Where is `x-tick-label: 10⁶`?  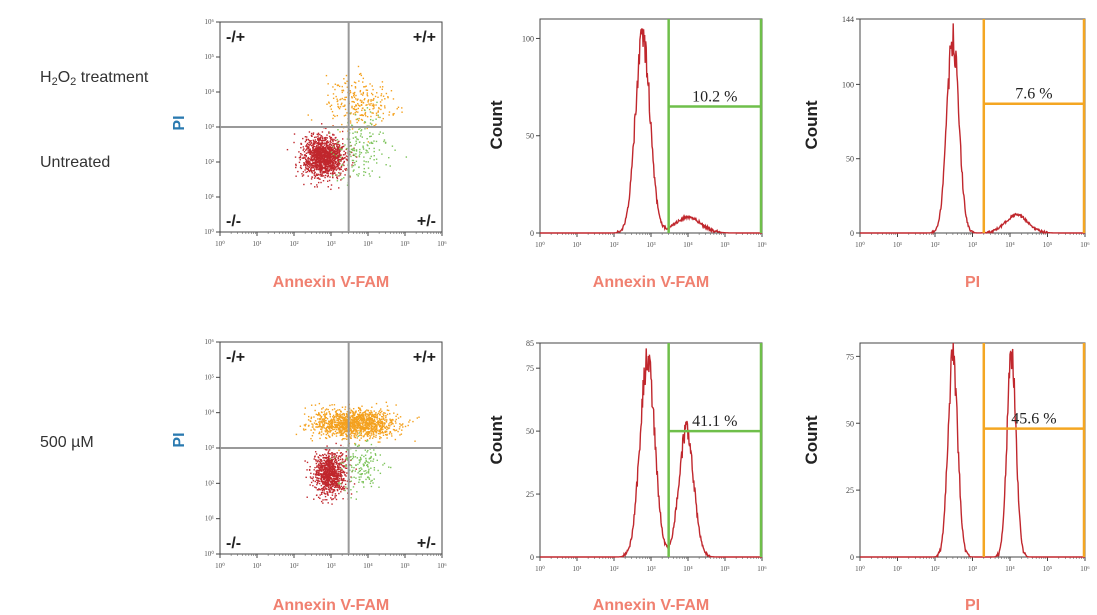
x-tick-label: 10⁶ is located at coordinates (442, 244).